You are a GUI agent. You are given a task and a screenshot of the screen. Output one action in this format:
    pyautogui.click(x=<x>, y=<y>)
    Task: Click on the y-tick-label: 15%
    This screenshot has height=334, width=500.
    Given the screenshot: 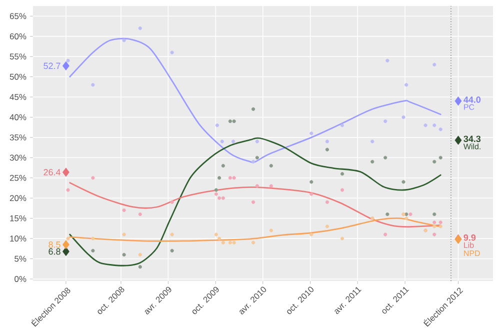 What is the action you would take?
    pyautogui.click(x=18, y=218)
    